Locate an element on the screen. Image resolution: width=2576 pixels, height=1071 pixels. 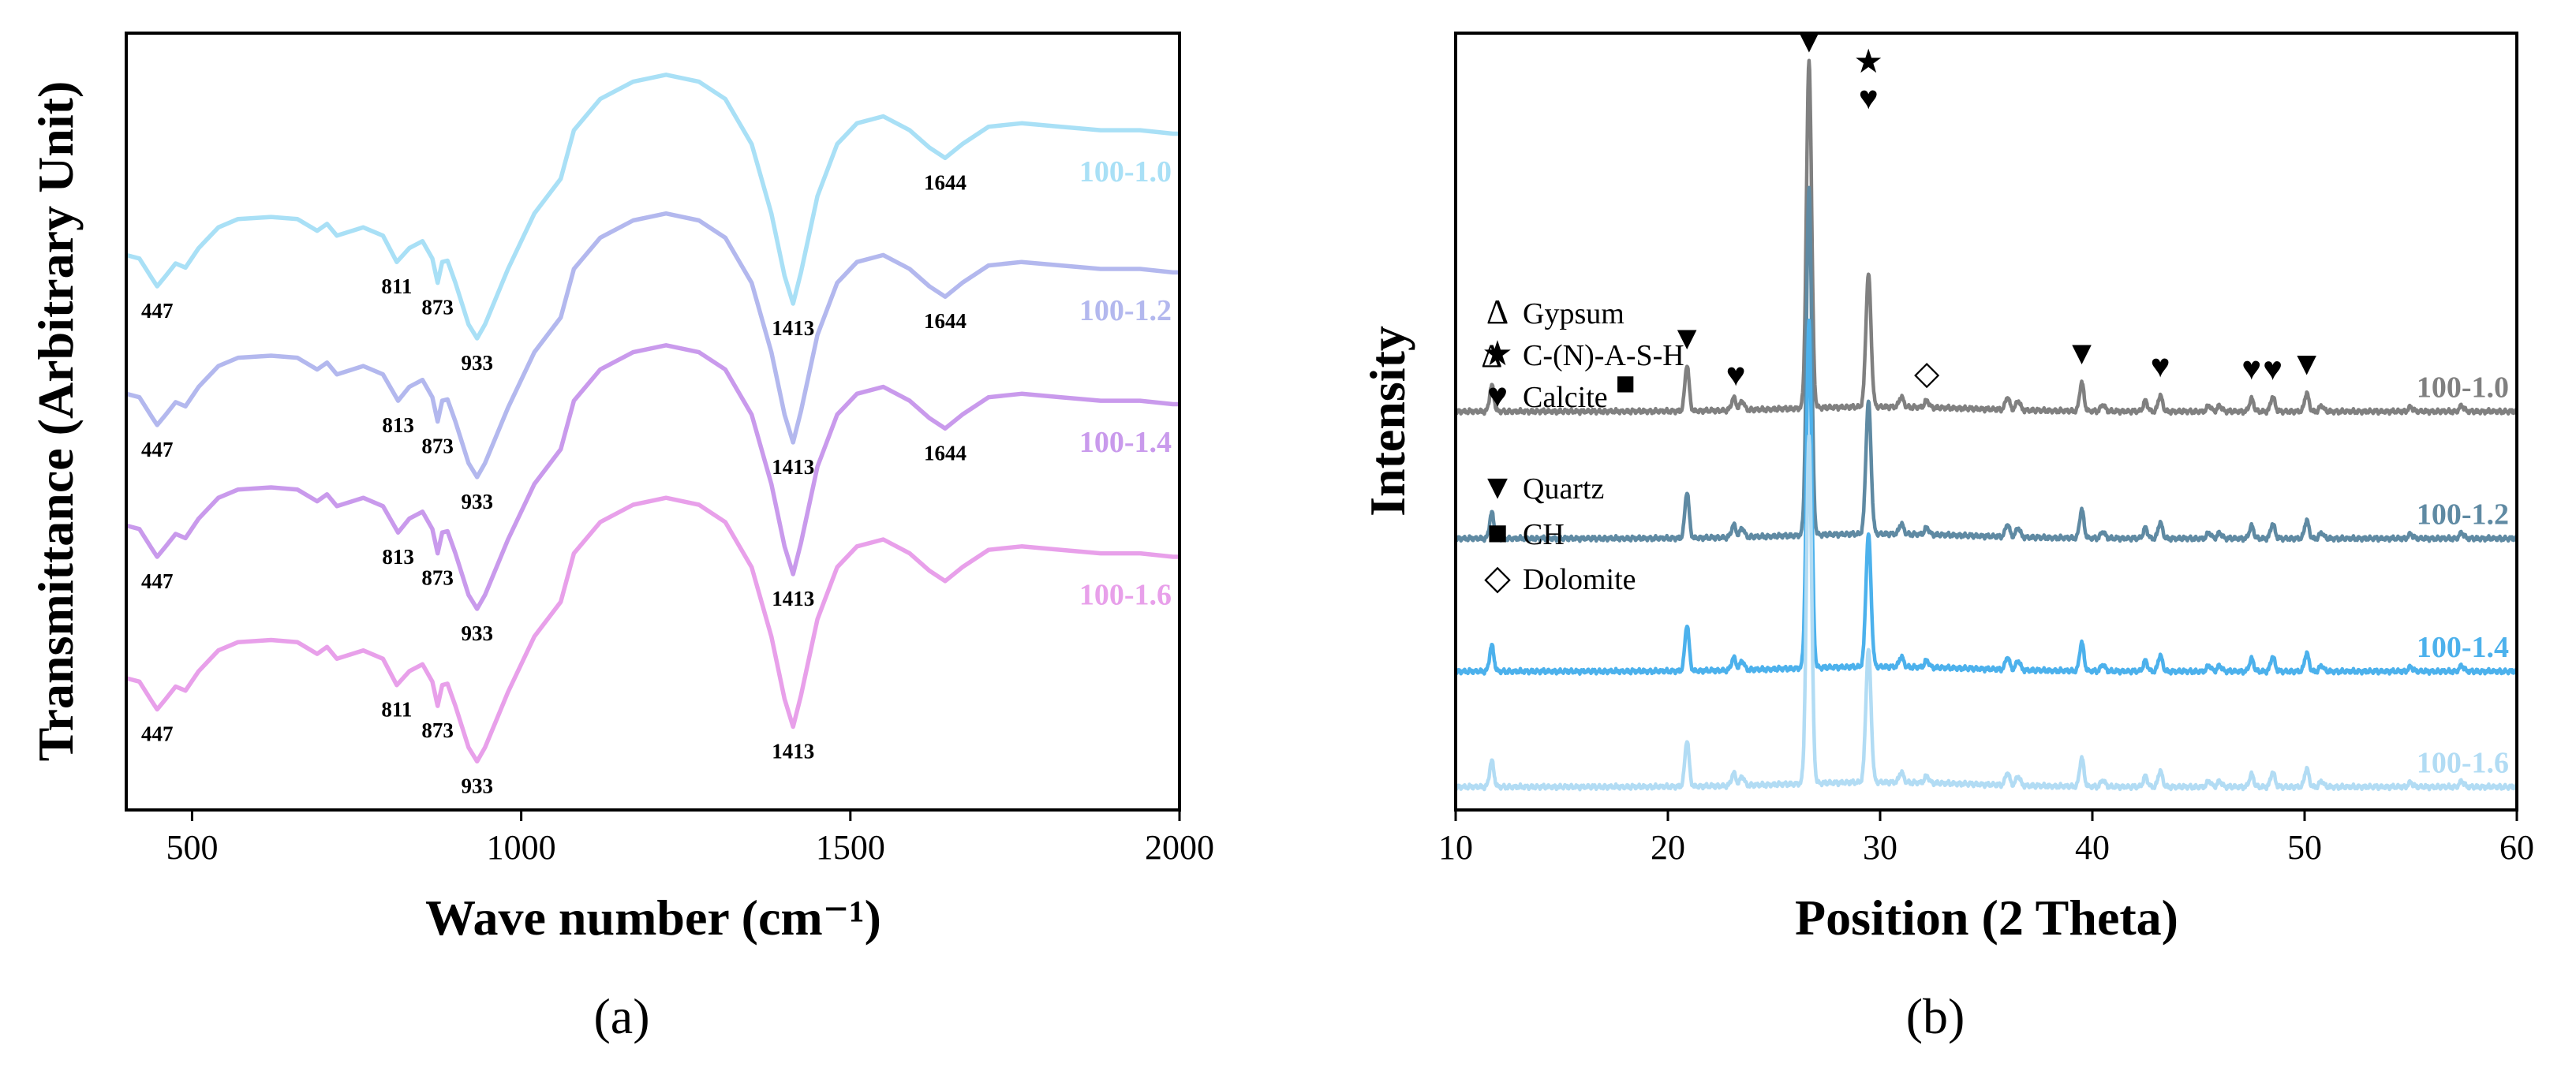
legend-item-C-N-A-S-H: ★ C-(N)-A-S-H is located at coordinates (1583, 353).